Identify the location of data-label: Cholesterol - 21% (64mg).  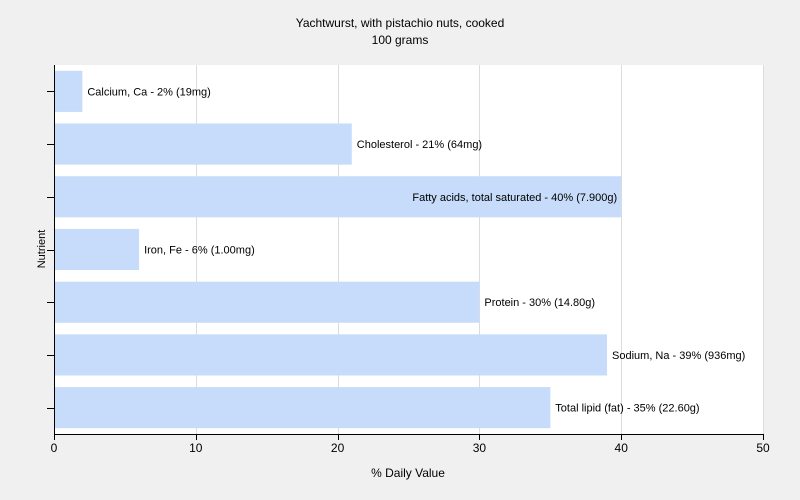
(419, 145).